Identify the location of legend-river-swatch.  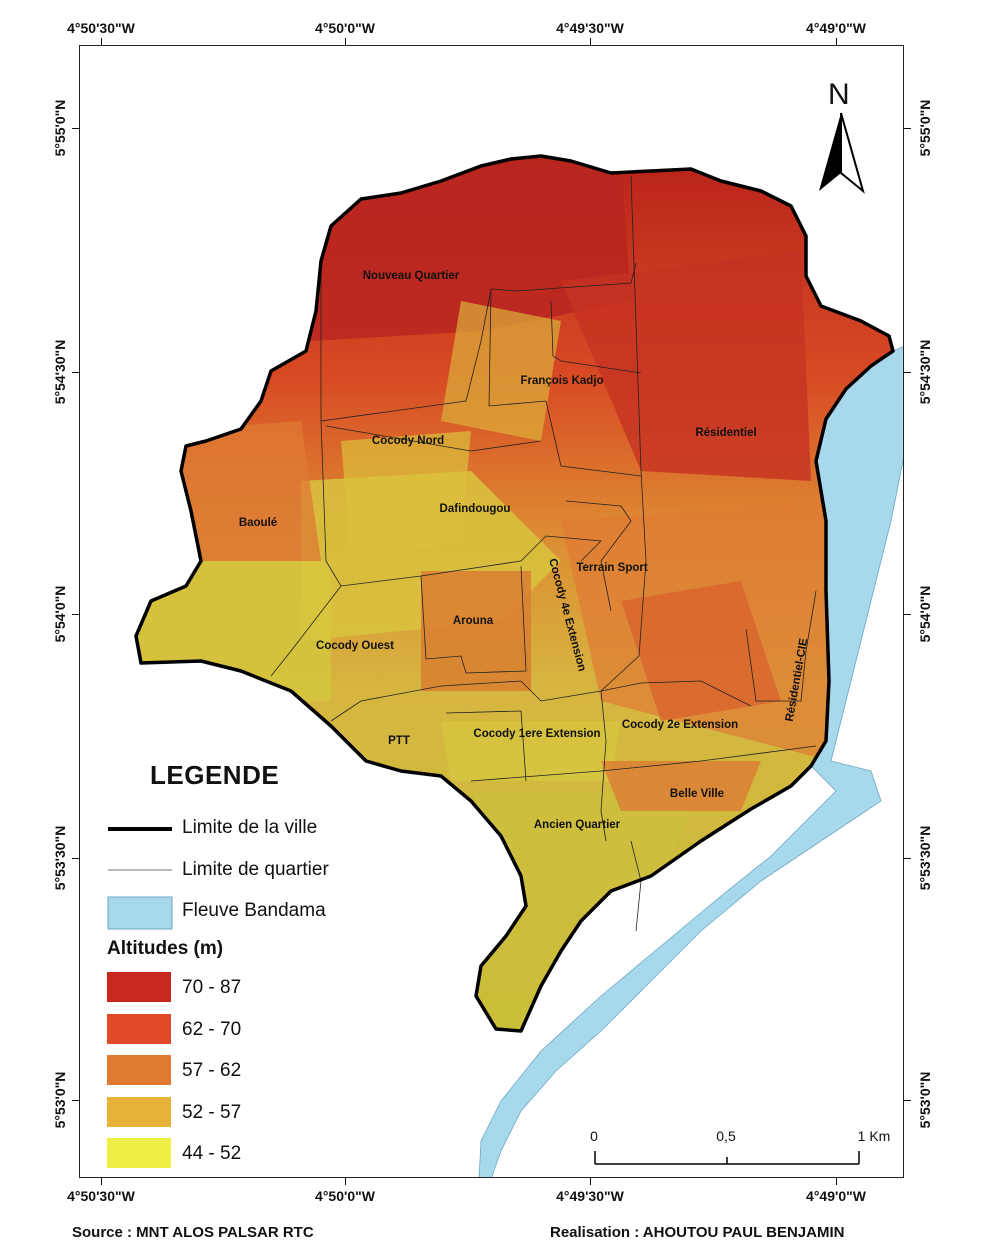
(140, 913).